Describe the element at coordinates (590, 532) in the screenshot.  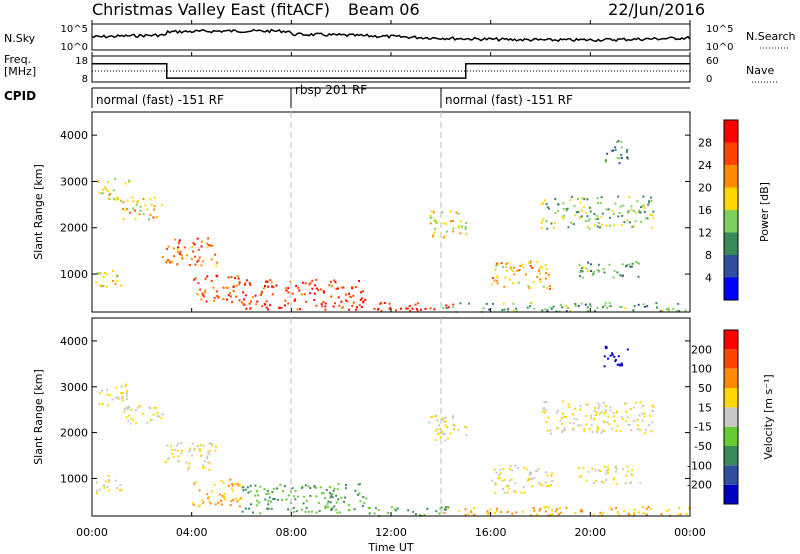
I see `x-tick-label: 20:00` at that location.